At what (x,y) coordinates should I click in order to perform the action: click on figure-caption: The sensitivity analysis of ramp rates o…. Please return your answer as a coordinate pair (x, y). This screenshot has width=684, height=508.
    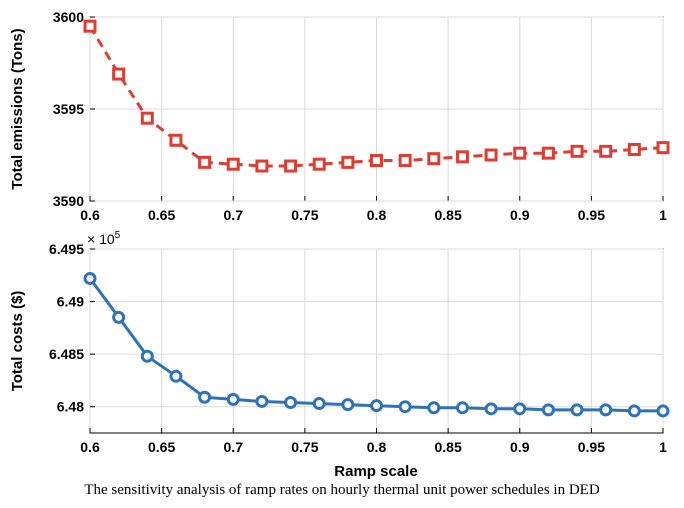
    Looking at the image, I should click on (342, 490).